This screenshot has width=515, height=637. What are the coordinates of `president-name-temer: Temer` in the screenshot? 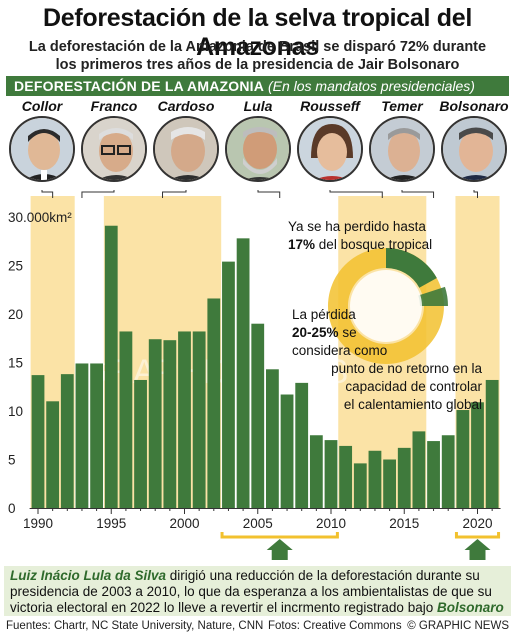 It's located at (402, 106).